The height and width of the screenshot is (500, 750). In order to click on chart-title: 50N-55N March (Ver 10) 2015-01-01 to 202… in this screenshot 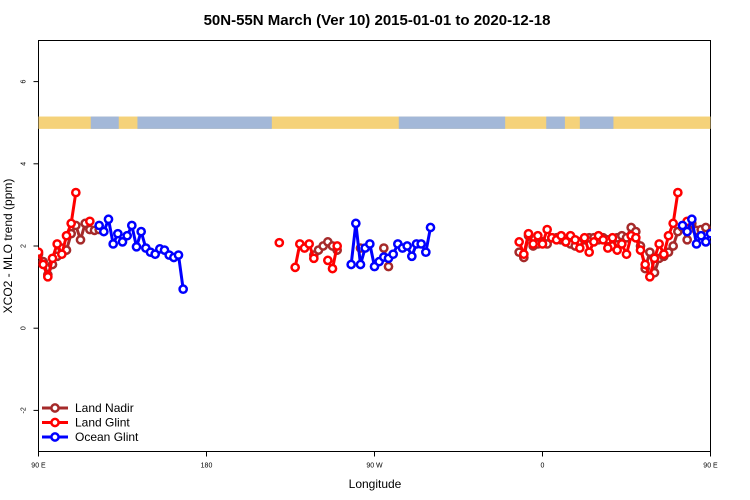, I will do `click(377, 20)`.